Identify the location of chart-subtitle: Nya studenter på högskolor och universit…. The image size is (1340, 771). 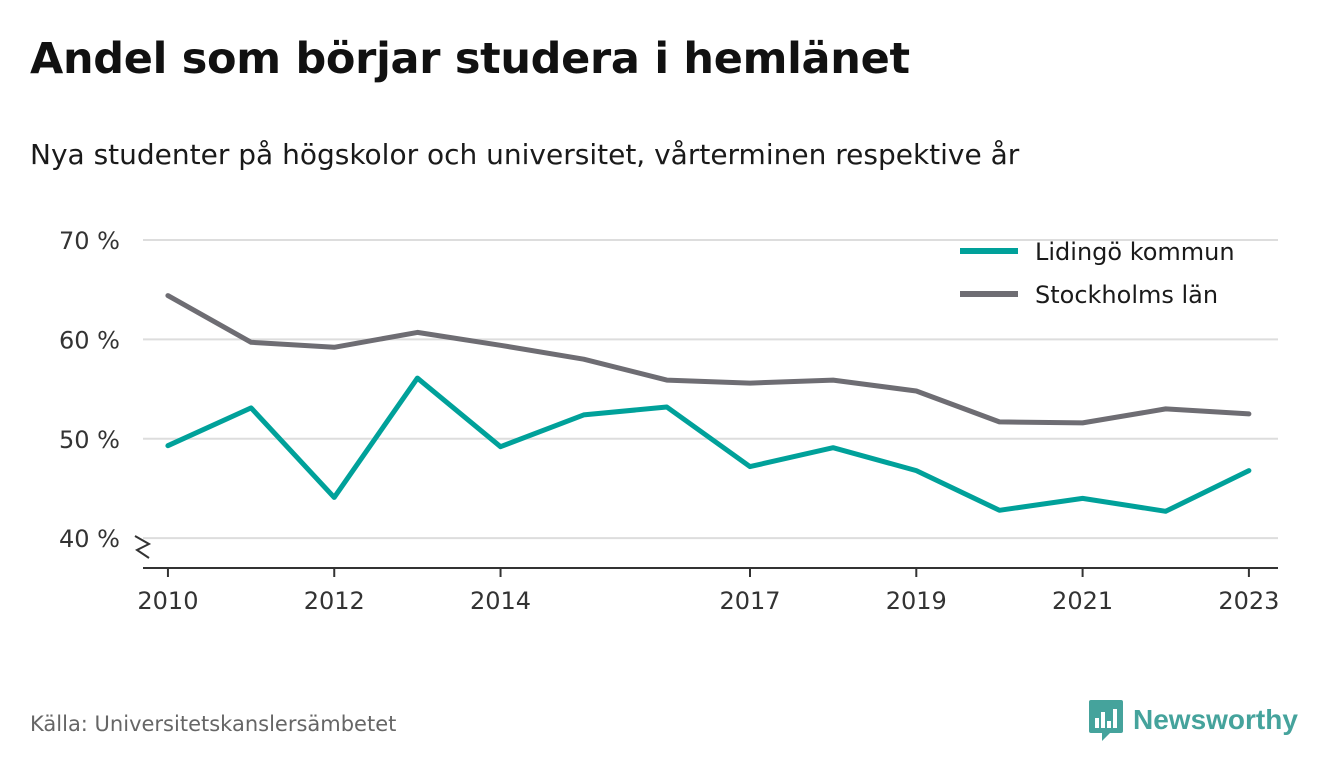
(525, 154).